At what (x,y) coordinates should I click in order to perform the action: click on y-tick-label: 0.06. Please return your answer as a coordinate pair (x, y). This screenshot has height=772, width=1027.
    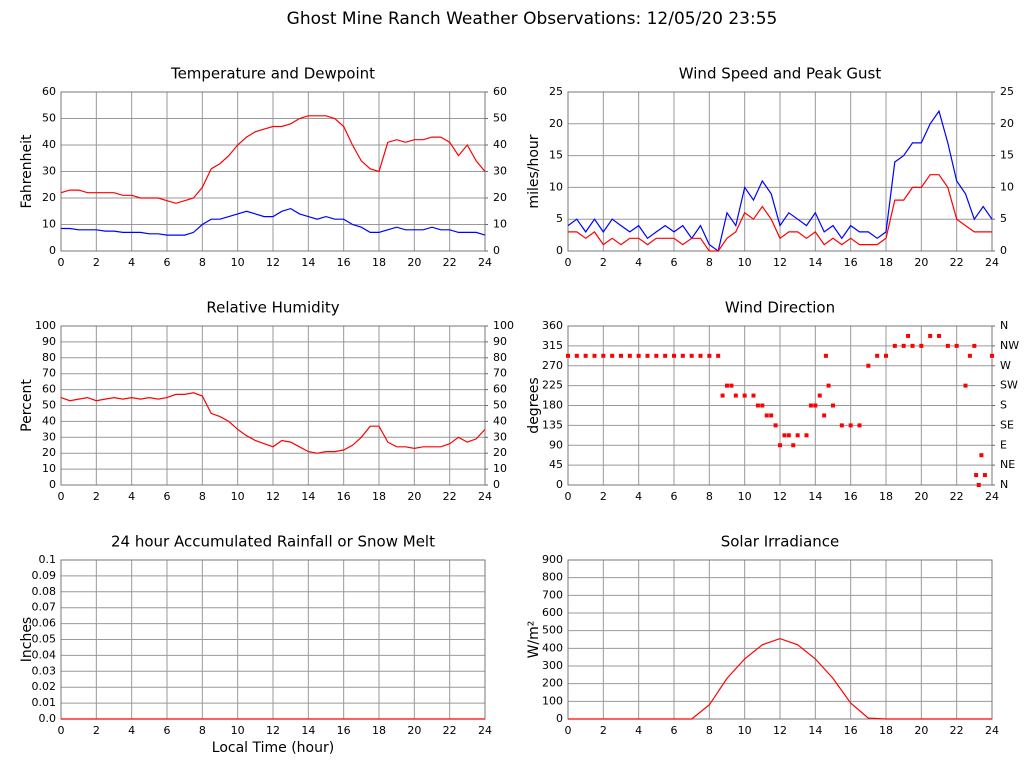
    Looking at the image, I should click on (44, 623).